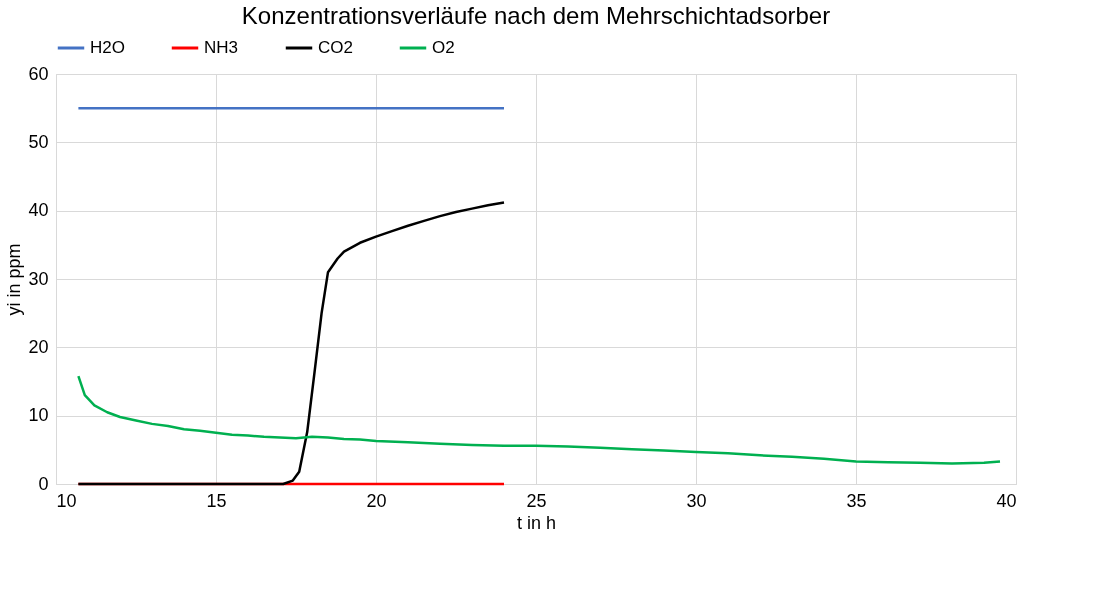 This screenshot has height=611, width=1110. I want to click on y-axis-title: yi in ppm, so click(14, 279).